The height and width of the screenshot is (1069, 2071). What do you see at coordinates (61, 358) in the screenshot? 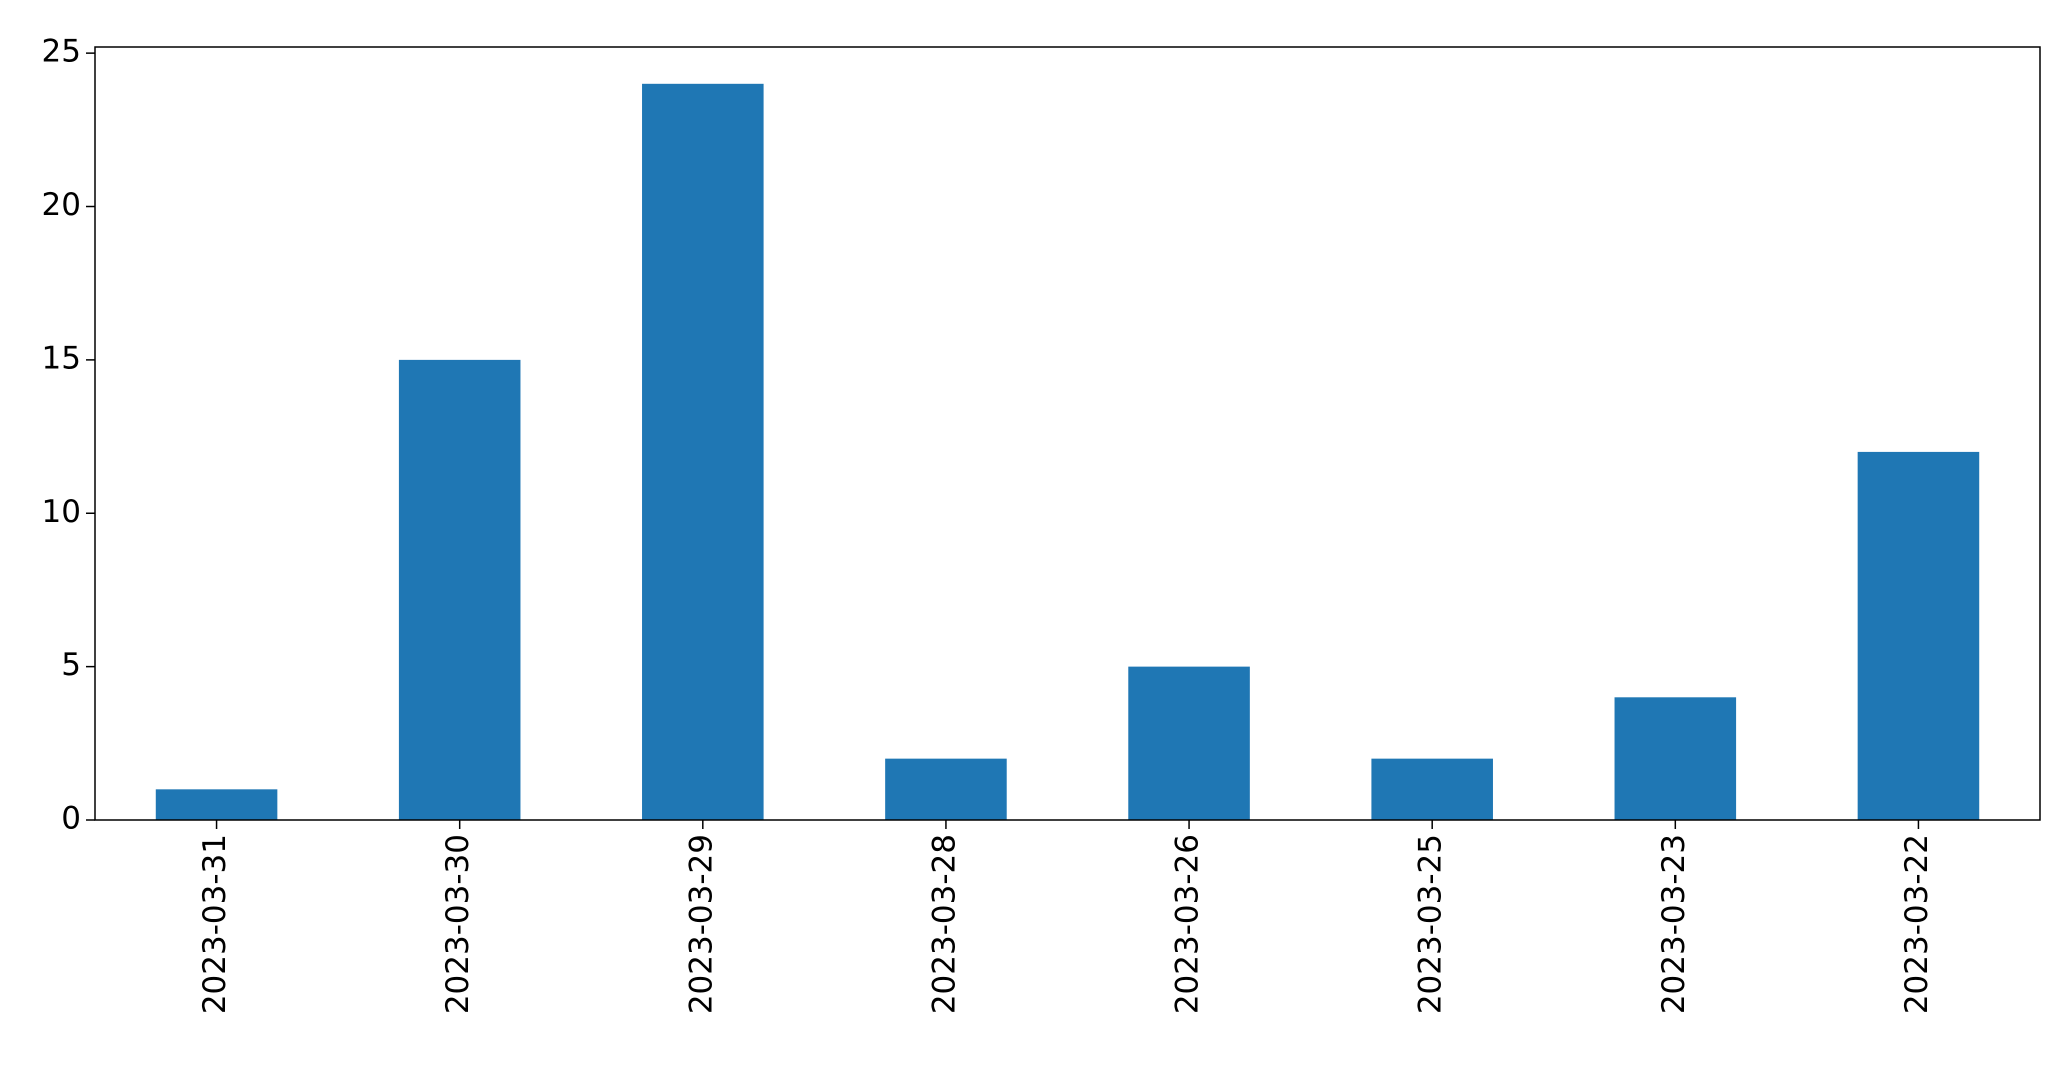
I see `y-tick-label: 15` at bounding box center [61, 358].